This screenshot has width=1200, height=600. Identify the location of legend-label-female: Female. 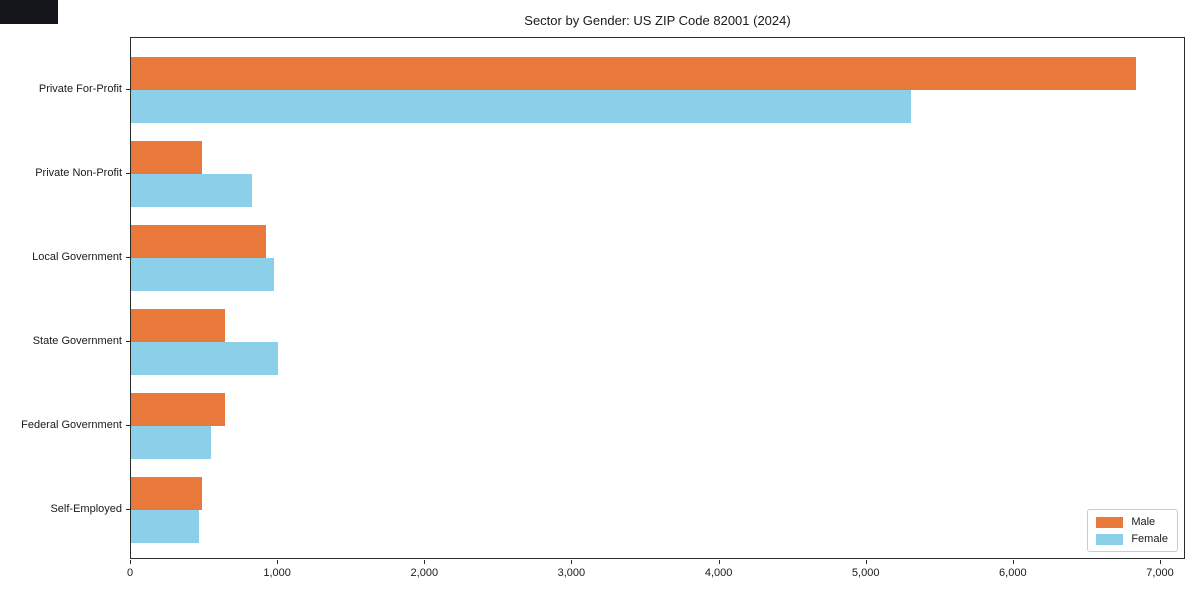
(1149, 539).